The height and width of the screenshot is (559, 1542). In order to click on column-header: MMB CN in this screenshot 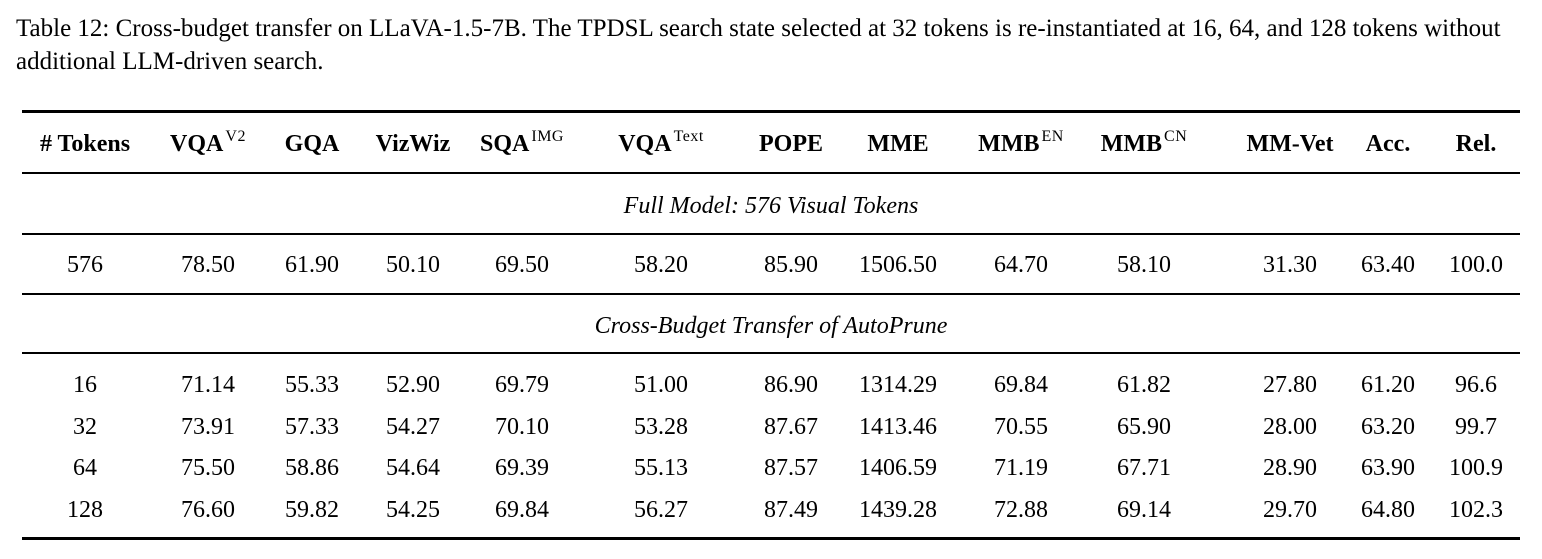, I will do `click(1144, 145)`.